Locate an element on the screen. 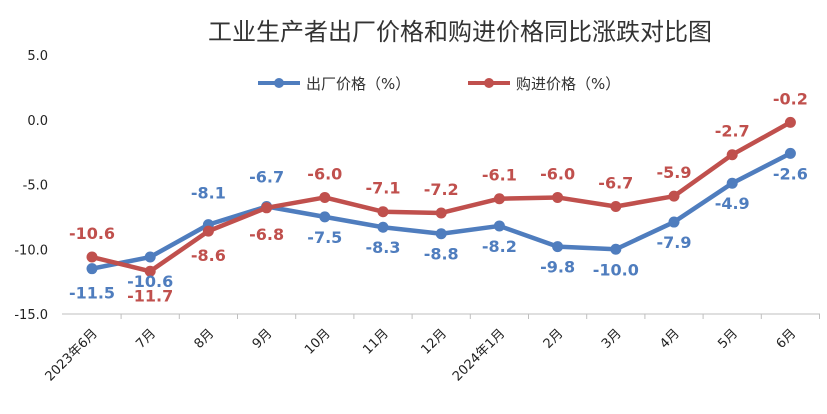  data-label: -8.3 is located at coordinates (383, 247).